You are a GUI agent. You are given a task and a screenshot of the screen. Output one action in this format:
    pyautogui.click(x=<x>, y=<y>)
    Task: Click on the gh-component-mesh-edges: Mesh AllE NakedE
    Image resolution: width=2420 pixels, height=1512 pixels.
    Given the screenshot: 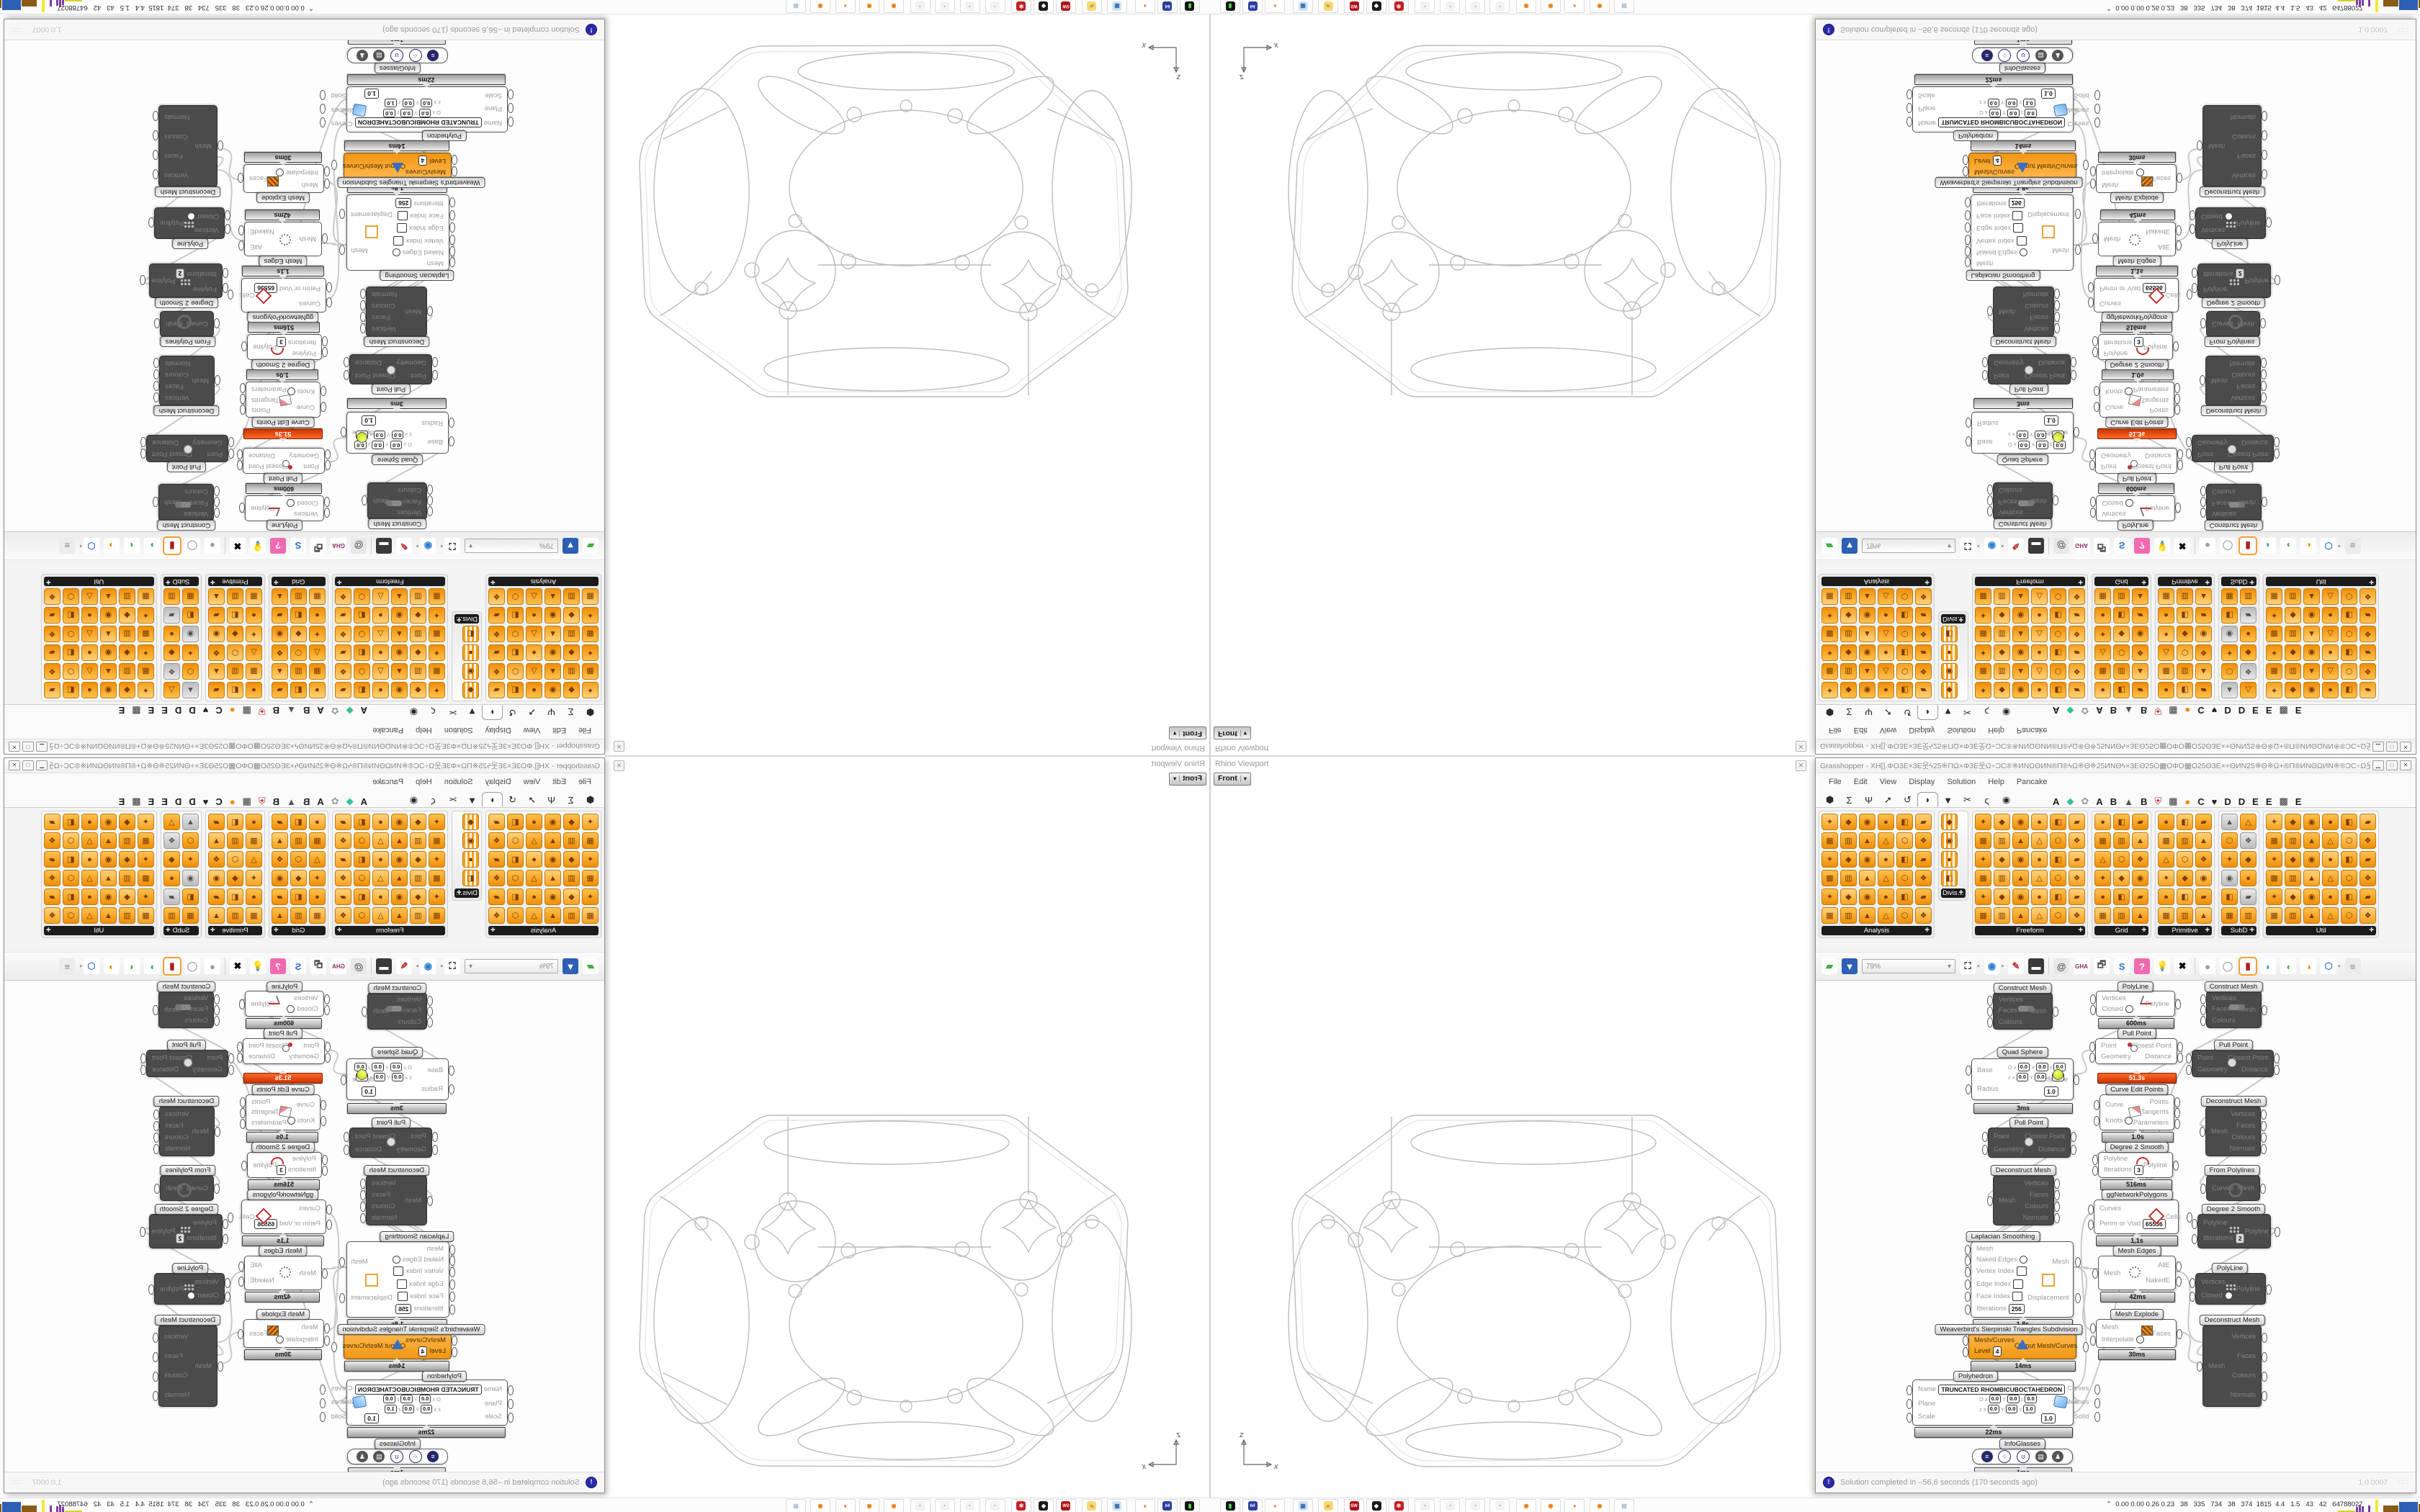 What is the action you would take?
    pyautogui.click(x=283, y=239)
    